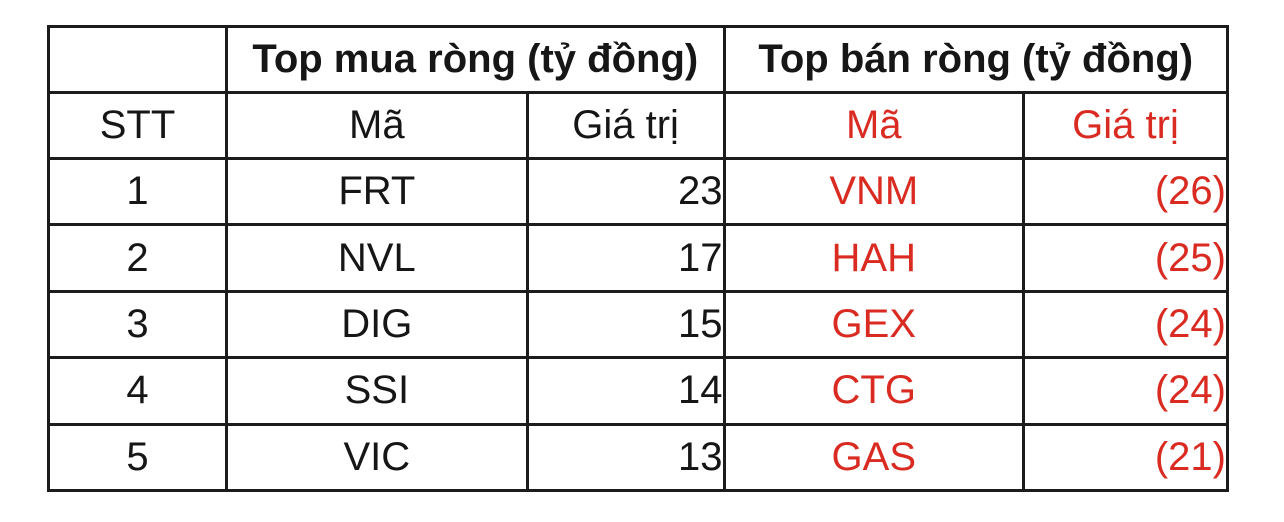 The height and width of the screenshot is (522, 1284). What do you see at coordinates (137, 324) in the screenshot?
I see `row-index: 3` at bounding box center [137, 324].